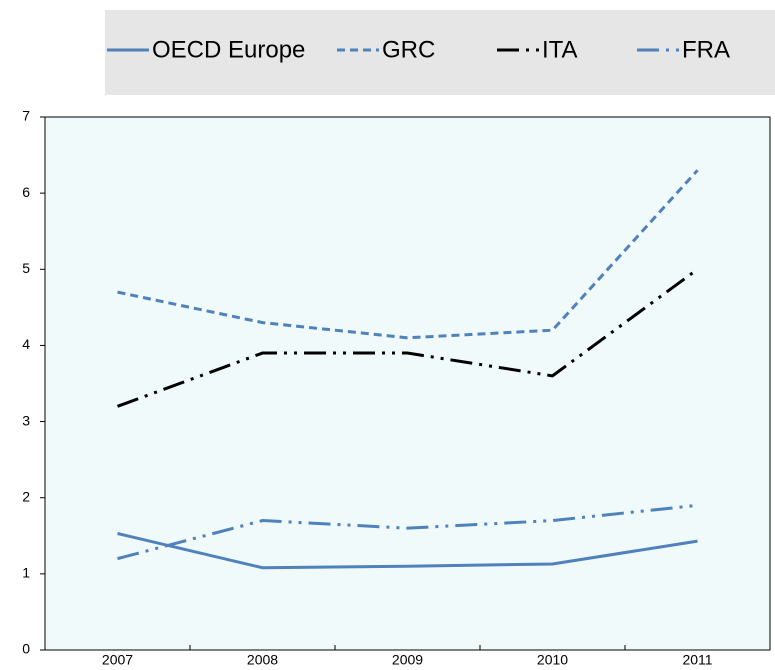 The image size is (775, 670). What do you see at coordinates (26, 268) in the screenshot?
I see `y-tick-label: 5` at bounding box center [26, 268].